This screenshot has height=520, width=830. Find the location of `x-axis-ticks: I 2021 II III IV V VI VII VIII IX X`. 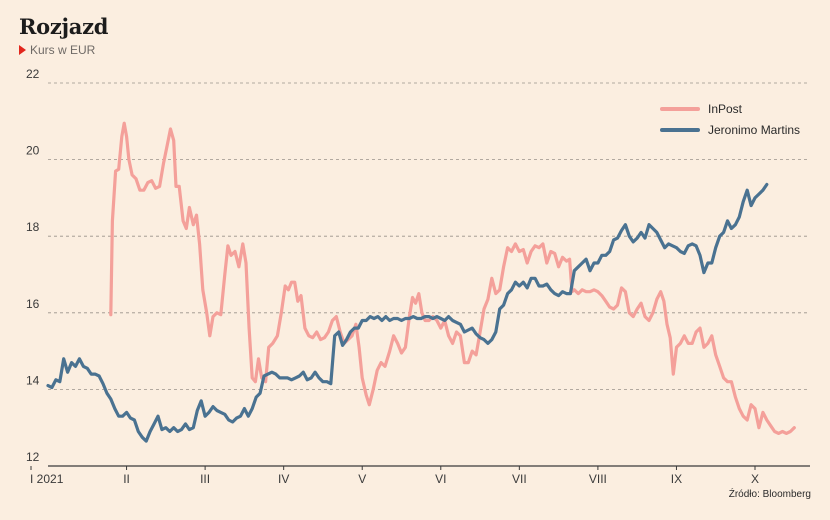

x-axis-ticks: I 2021 II III IV V VI VII VIII IX X is located at coordinates (394, 476).